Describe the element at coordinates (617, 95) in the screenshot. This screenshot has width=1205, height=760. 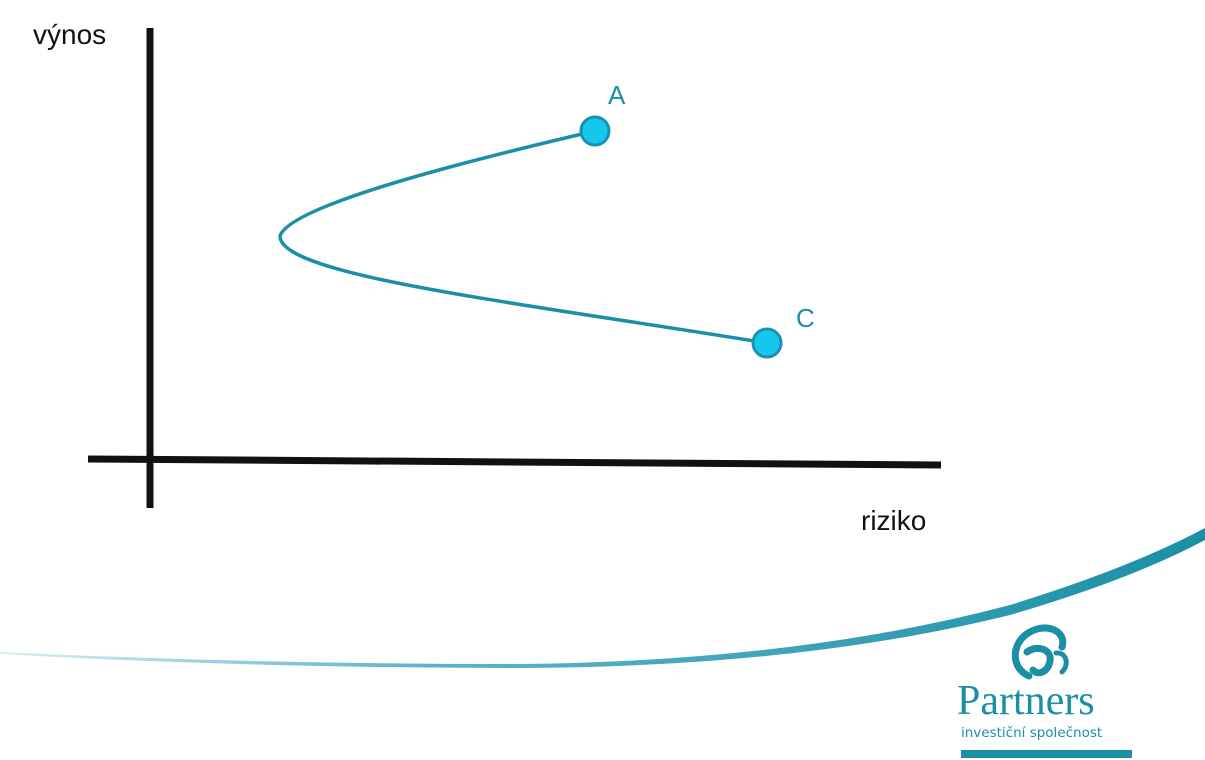
I see `point-a-label: A` at that location.